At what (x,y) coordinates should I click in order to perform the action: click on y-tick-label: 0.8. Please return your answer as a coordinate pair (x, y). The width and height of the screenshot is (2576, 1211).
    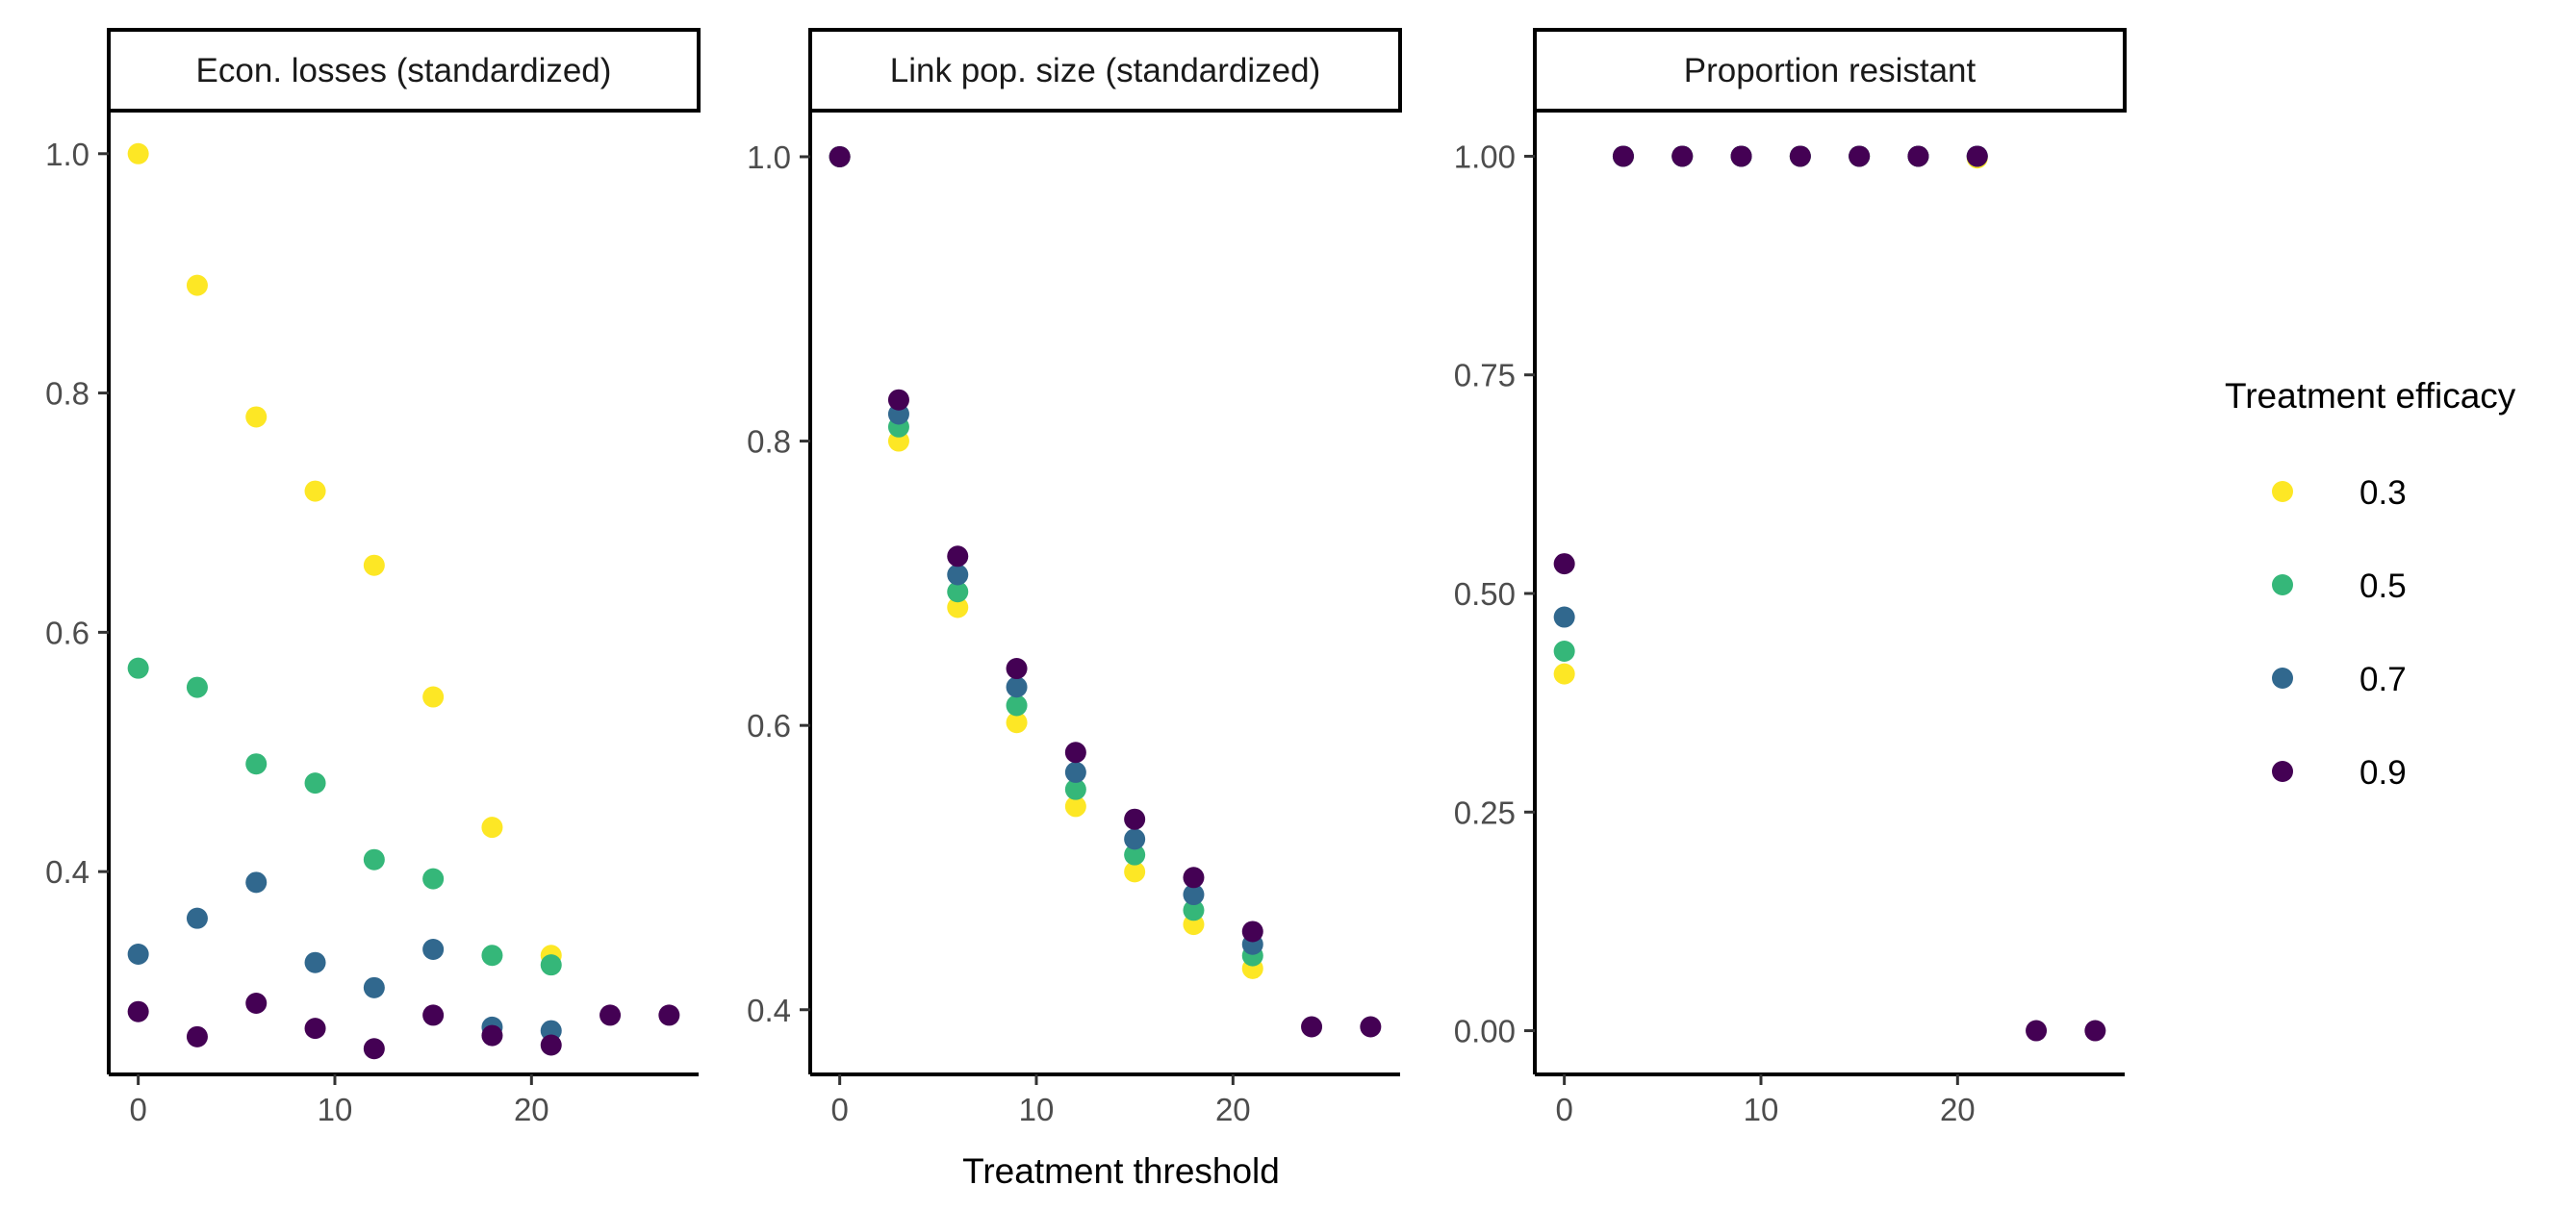
    Looking at the image, I should click on (67, 394).